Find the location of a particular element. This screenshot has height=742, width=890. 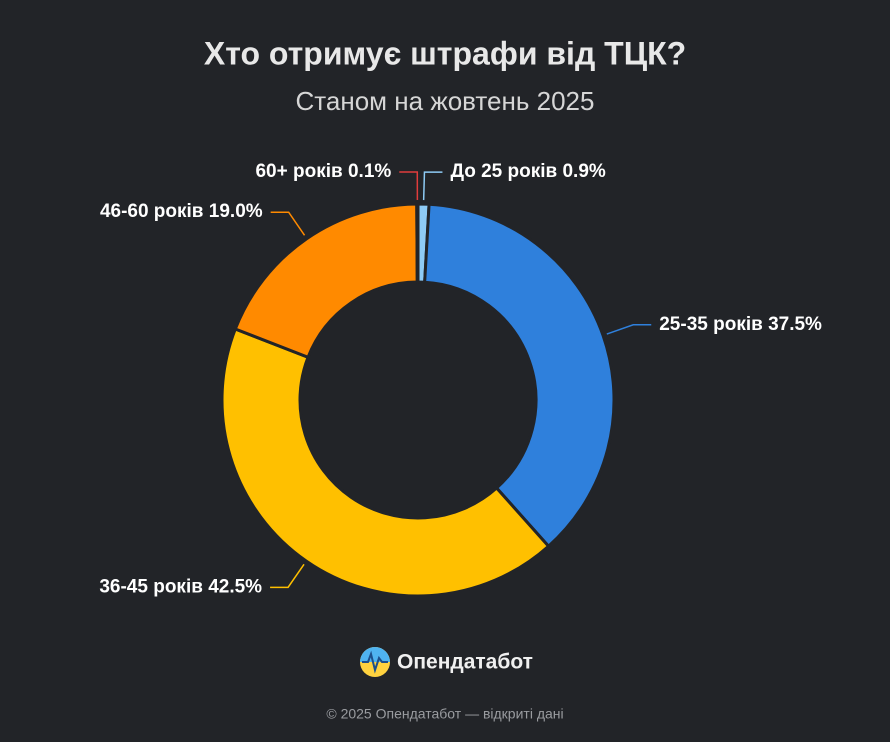

category-label: До 25 років is located at coordinates (503, 171).